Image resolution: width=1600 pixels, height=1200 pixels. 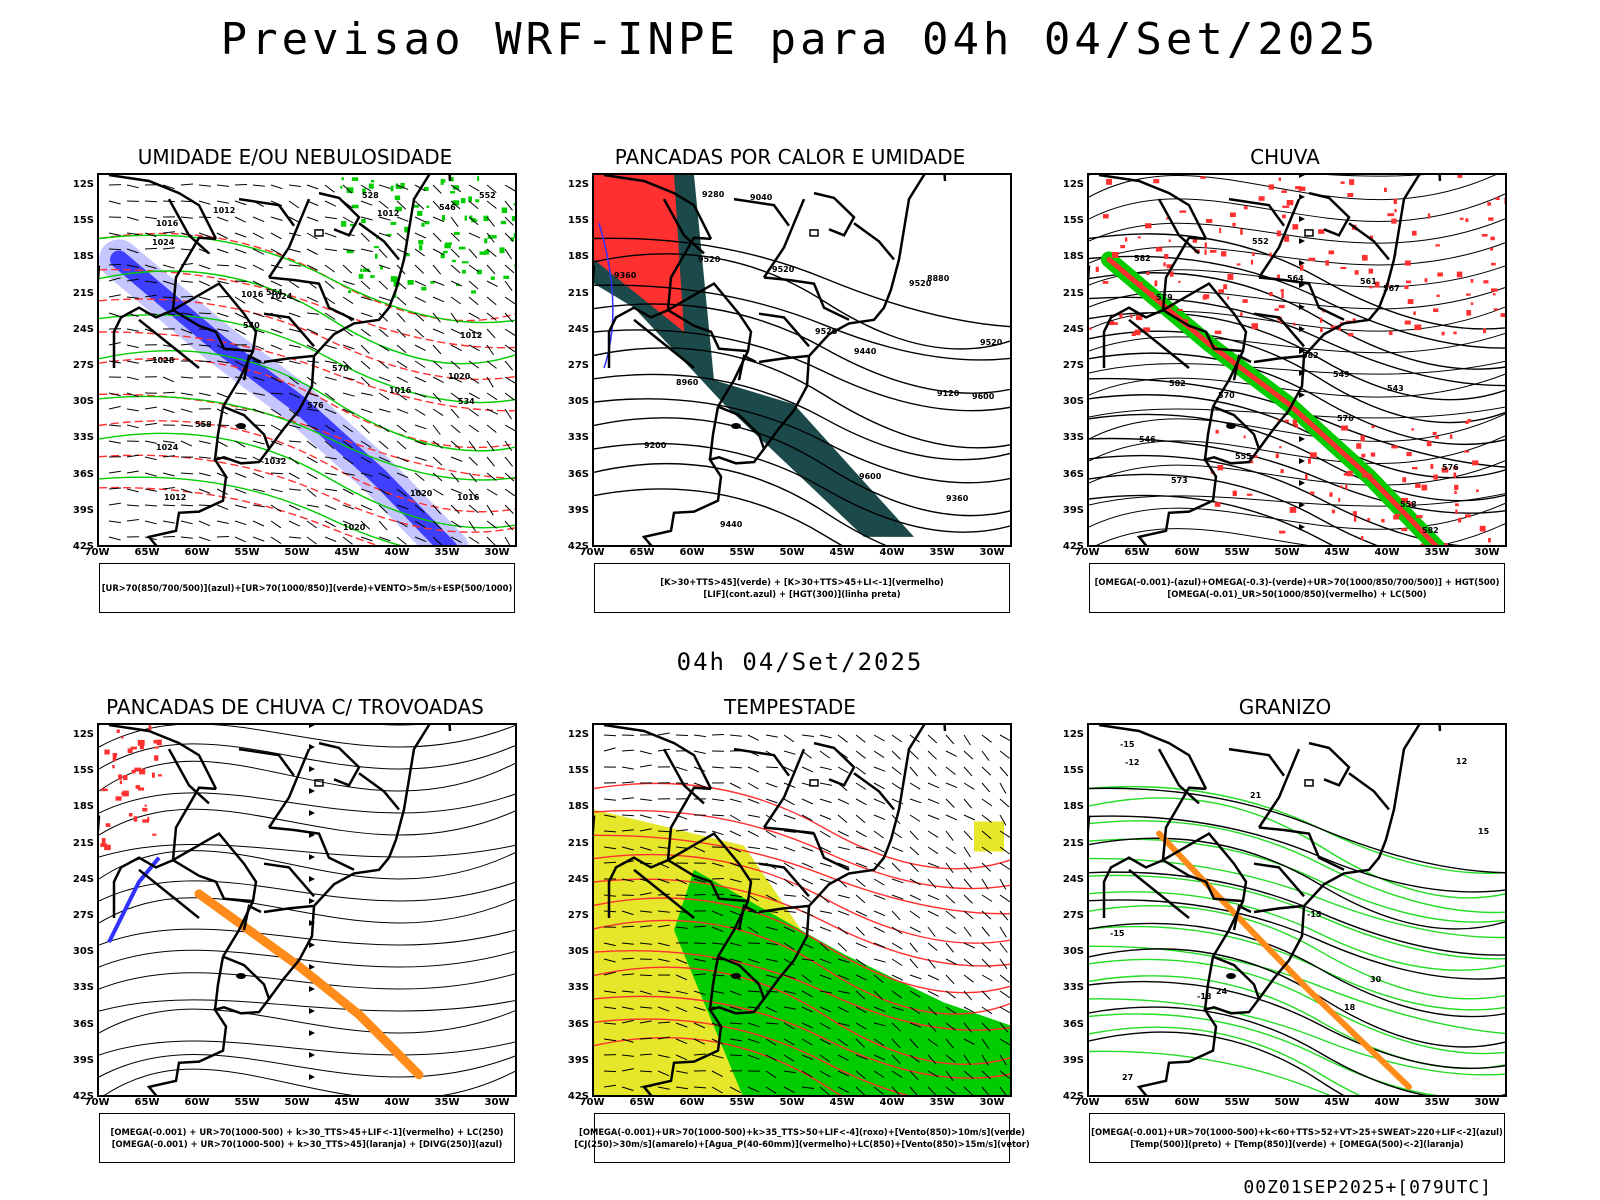 What do you see at coordinates (299, 360) in the screenshot?
I see `atlantic-coastline` at bounding box center [299, 360].